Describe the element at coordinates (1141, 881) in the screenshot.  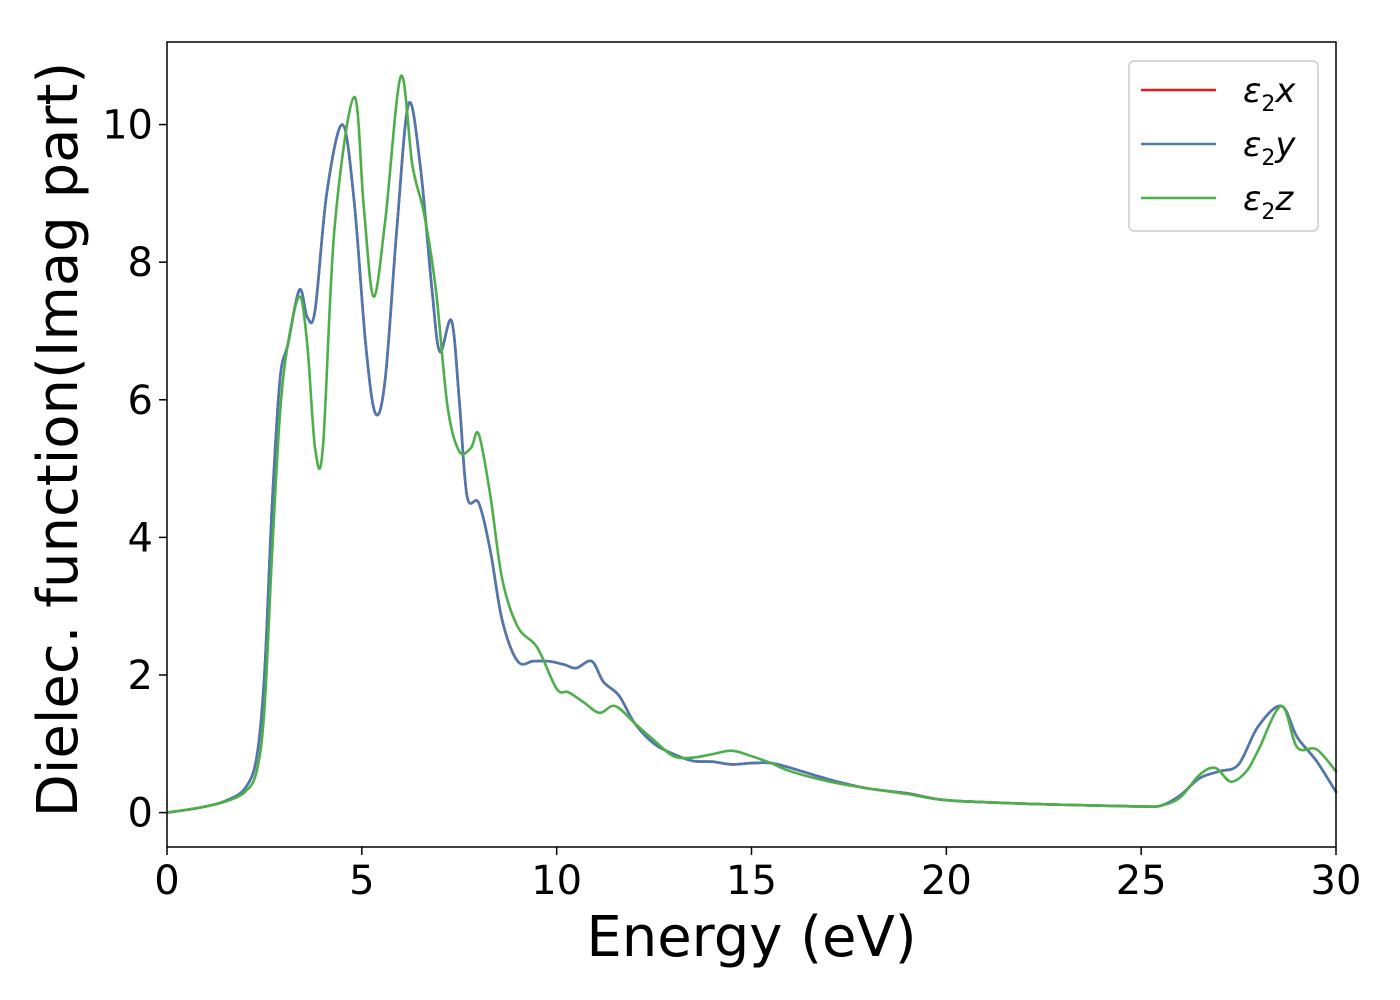
I see `x-tick-label: 25` at that location.